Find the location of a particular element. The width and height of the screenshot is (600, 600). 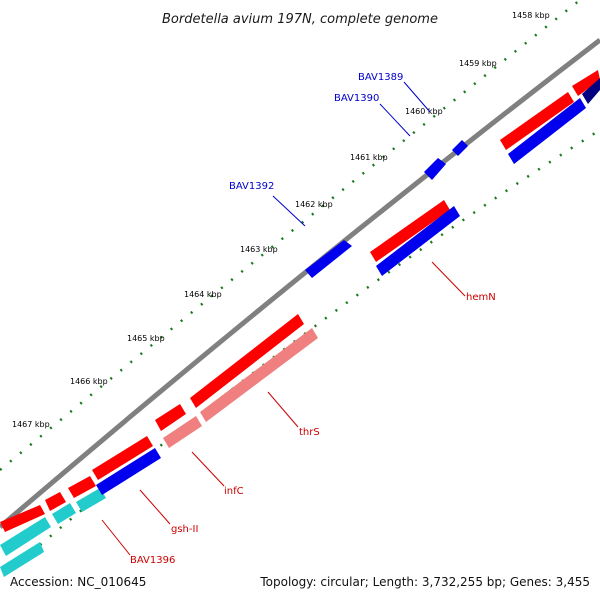

tick-label: 1463 kbp is located at coordinates (259, 249).